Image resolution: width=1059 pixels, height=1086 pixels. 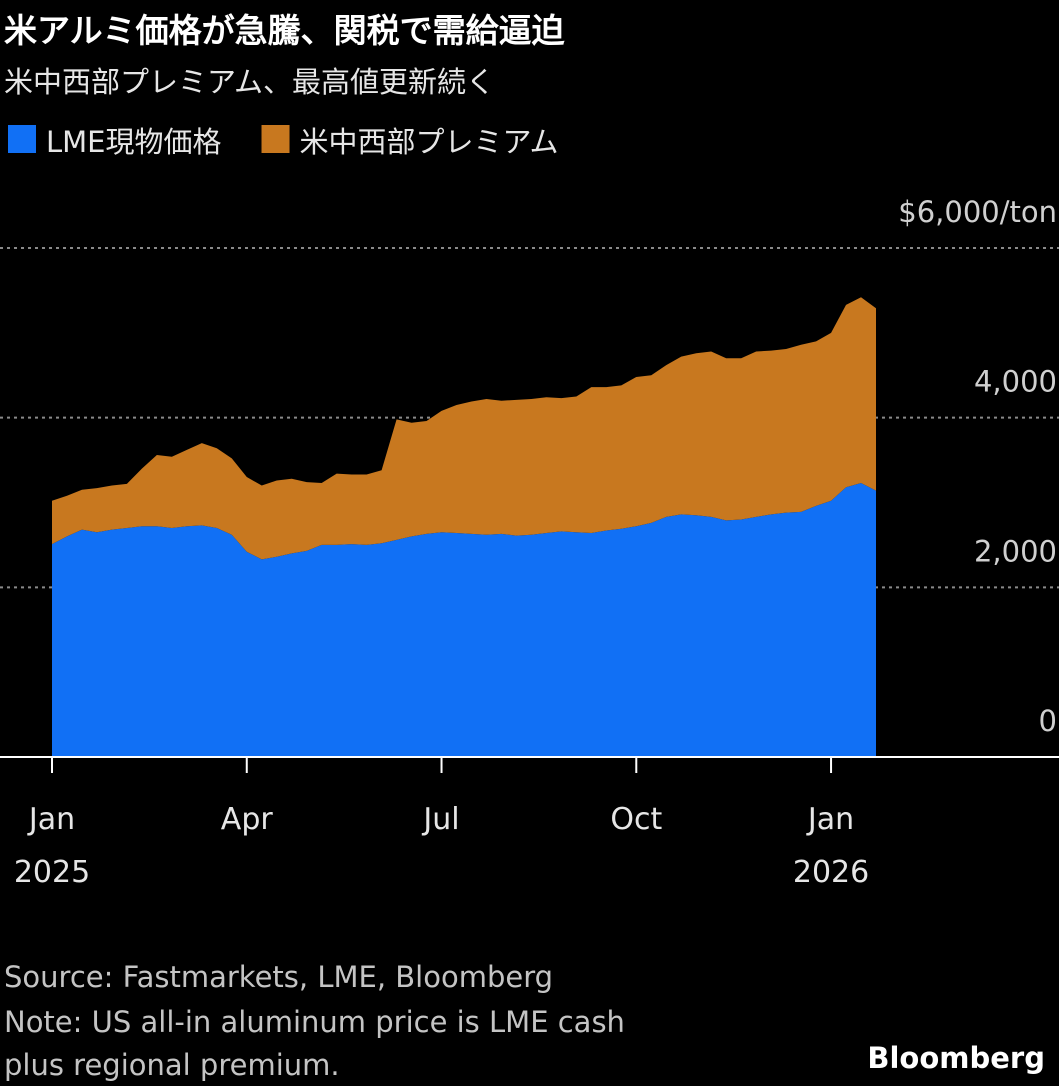 I want to click on x-tick-year: 2026, so click(x=831, y=872).